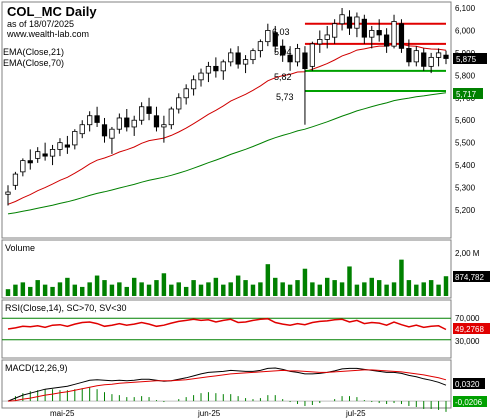  Describe the element at coordinates (469, 383) in the screenshot. I see `macd-last-tag` at that location.